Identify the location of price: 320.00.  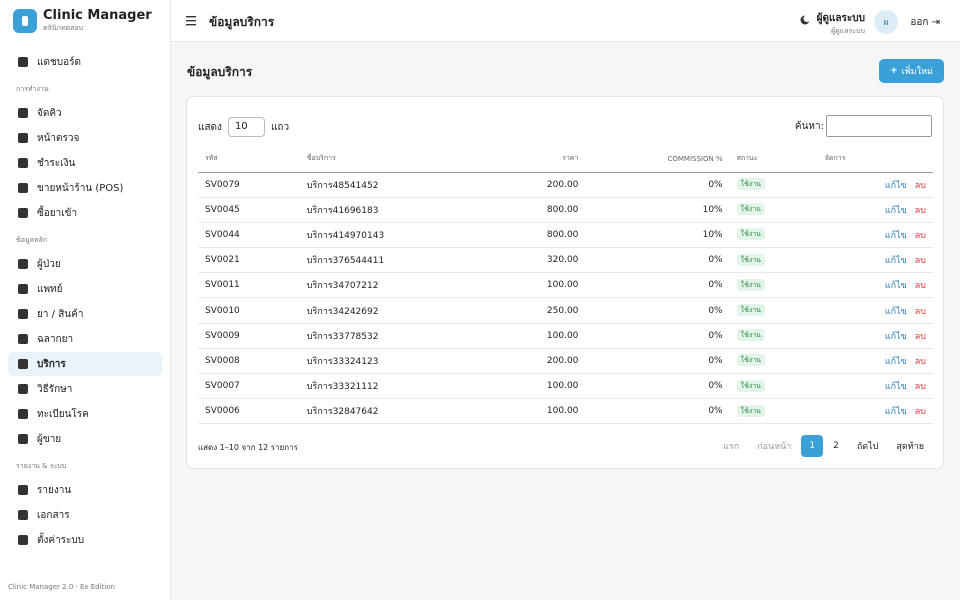
(538, 260).